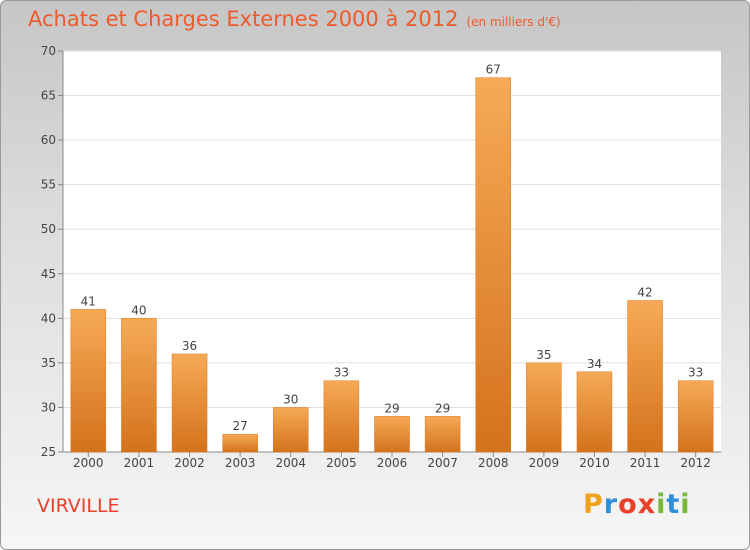 The width and height of the screenshot is (750, 550). What do you see at coordinates (647, 504) in the screenshot?
I see `logo-letter: x` at bounding box center [647, 504].